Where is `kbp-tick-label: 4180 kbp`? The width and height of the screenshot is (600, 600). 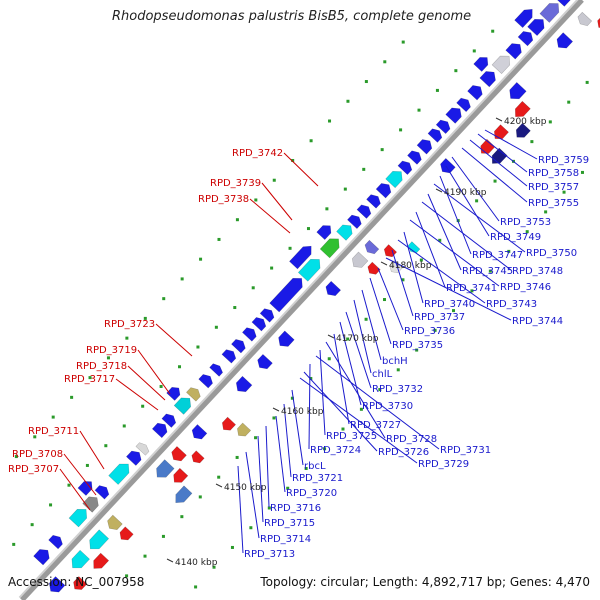 kbp-tick-label: 4180 kbp is located at coordinates (410, 266).